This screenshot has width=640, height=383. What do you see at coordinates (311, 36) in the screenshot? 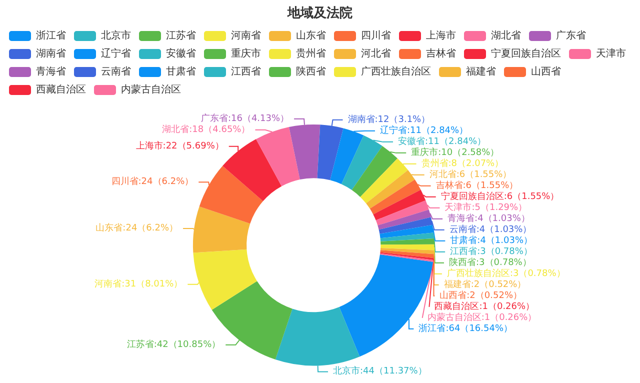
I see `legend-label: 山东省` at bounding box center [311, 36].